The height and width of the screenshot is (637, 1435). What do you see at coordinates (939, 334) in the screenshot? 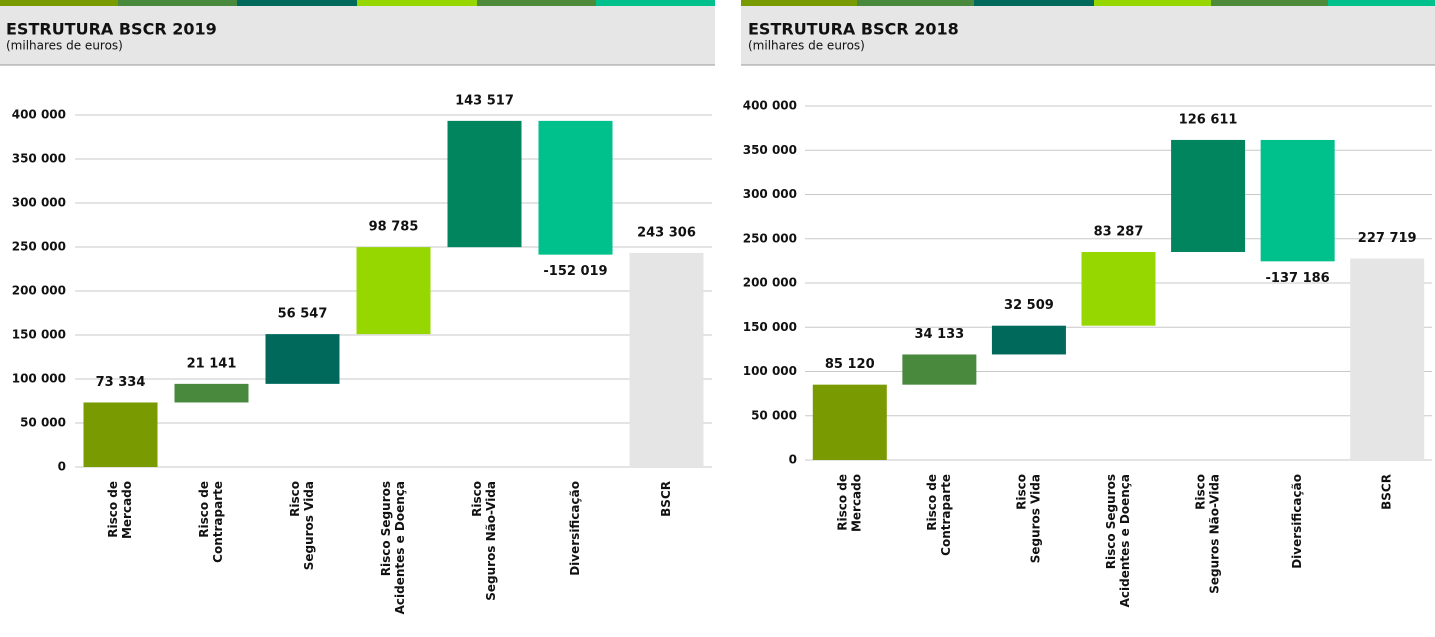
I see `value-label: 34 133` at bounding box center [939, 334].